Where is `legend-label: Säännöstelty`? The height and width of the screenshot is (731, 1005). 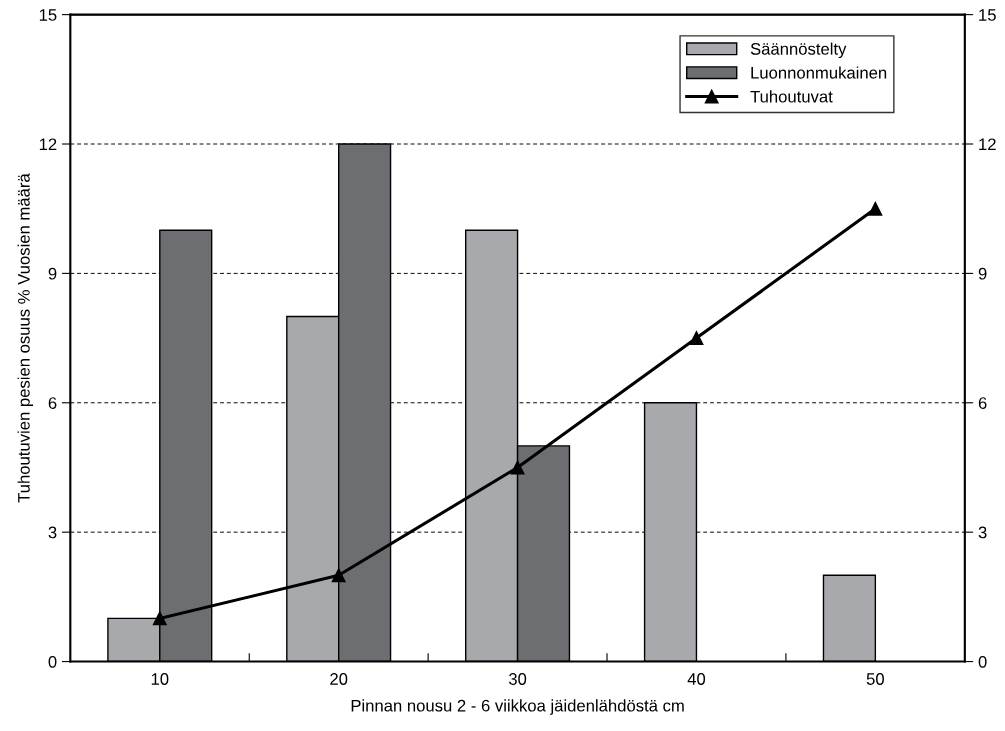 legend-label: Säännöstelty is located at coordinates (798, 50).